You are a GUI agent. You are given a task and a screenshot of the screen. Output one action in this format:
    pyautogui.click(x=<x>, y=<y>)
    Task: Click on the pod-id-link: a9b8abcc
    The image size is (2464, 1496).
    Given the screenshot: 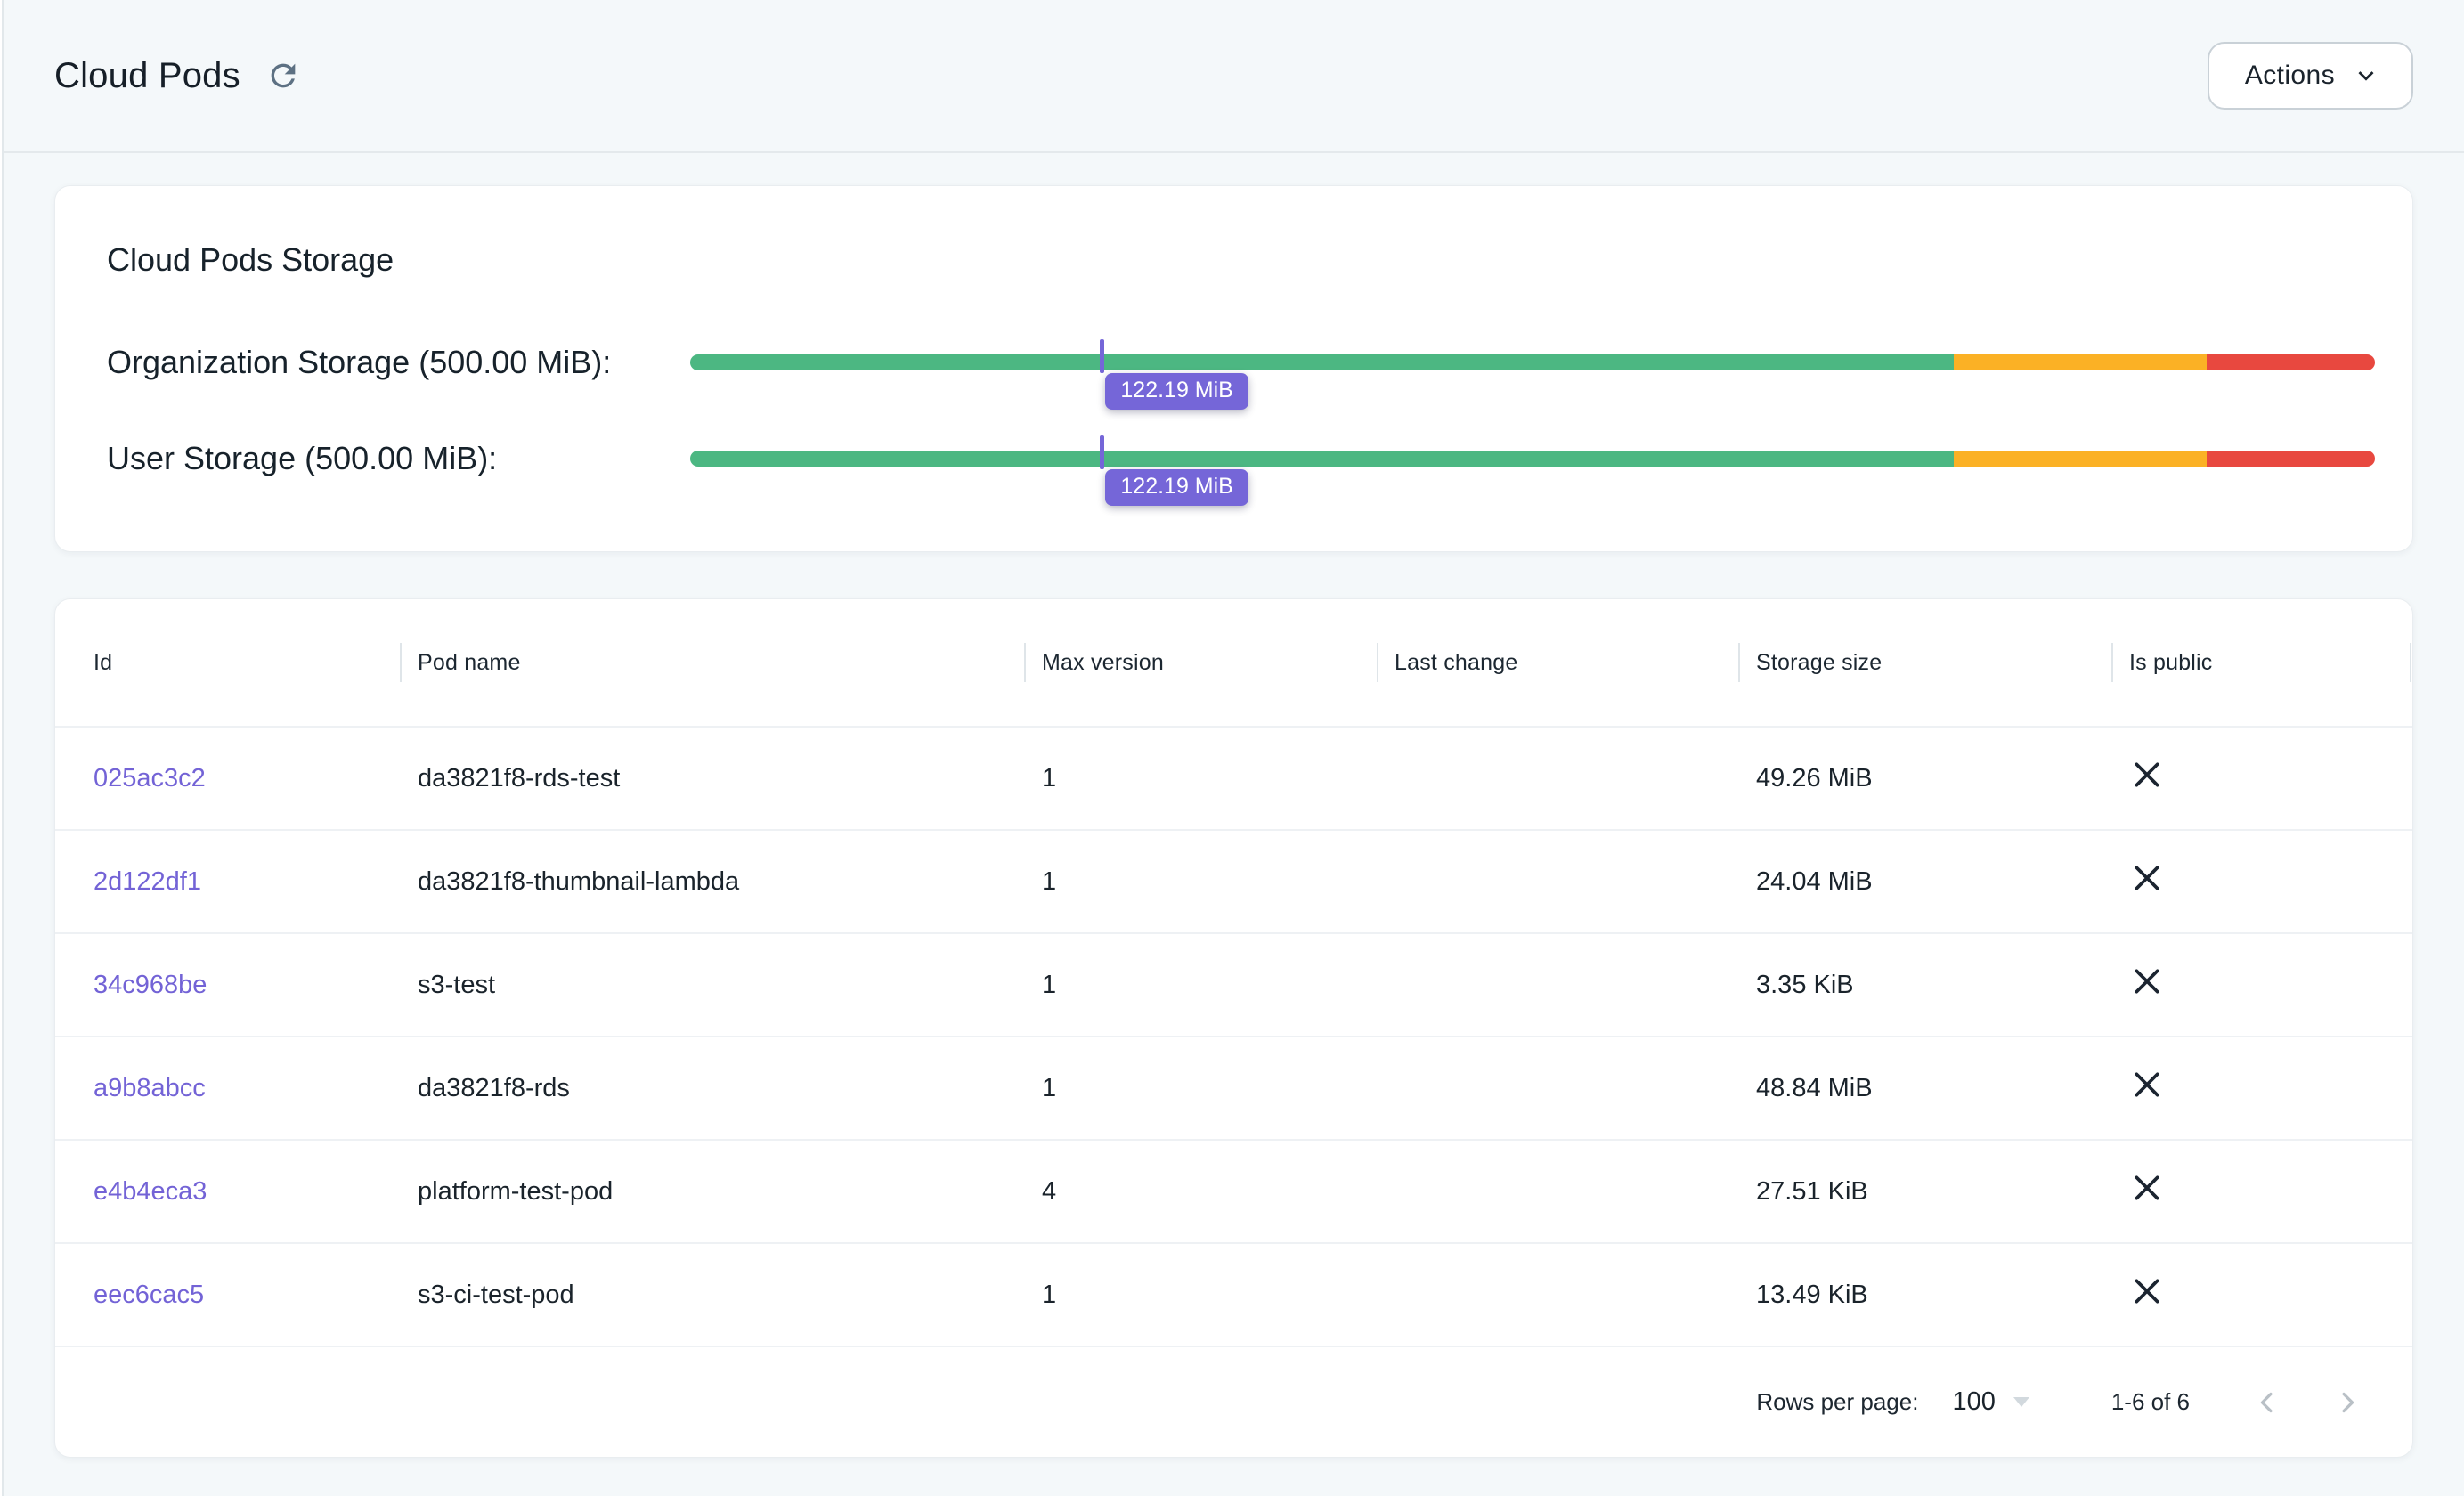 What is the action you would take?
    pyautogui.click(x=150, y=1087)
    